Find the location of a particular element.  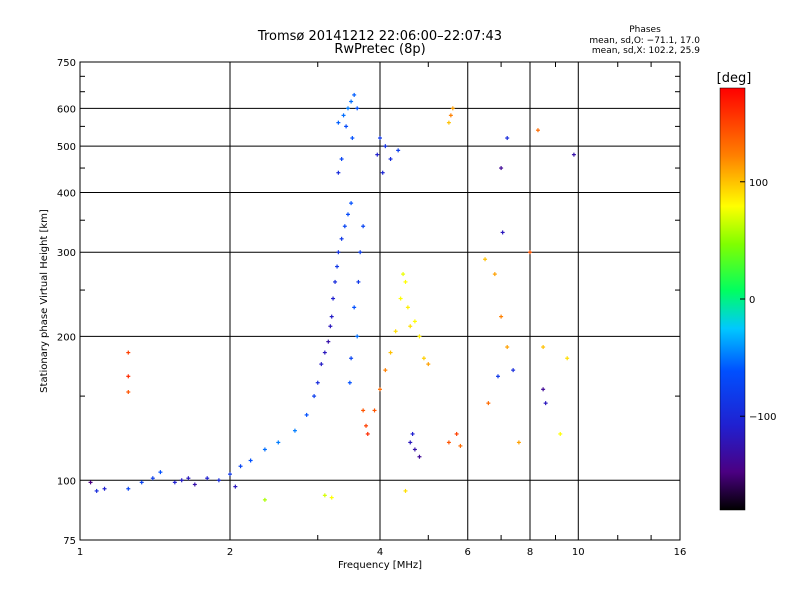

colorbar-label: [deg] is located at coordinates (734, 78).